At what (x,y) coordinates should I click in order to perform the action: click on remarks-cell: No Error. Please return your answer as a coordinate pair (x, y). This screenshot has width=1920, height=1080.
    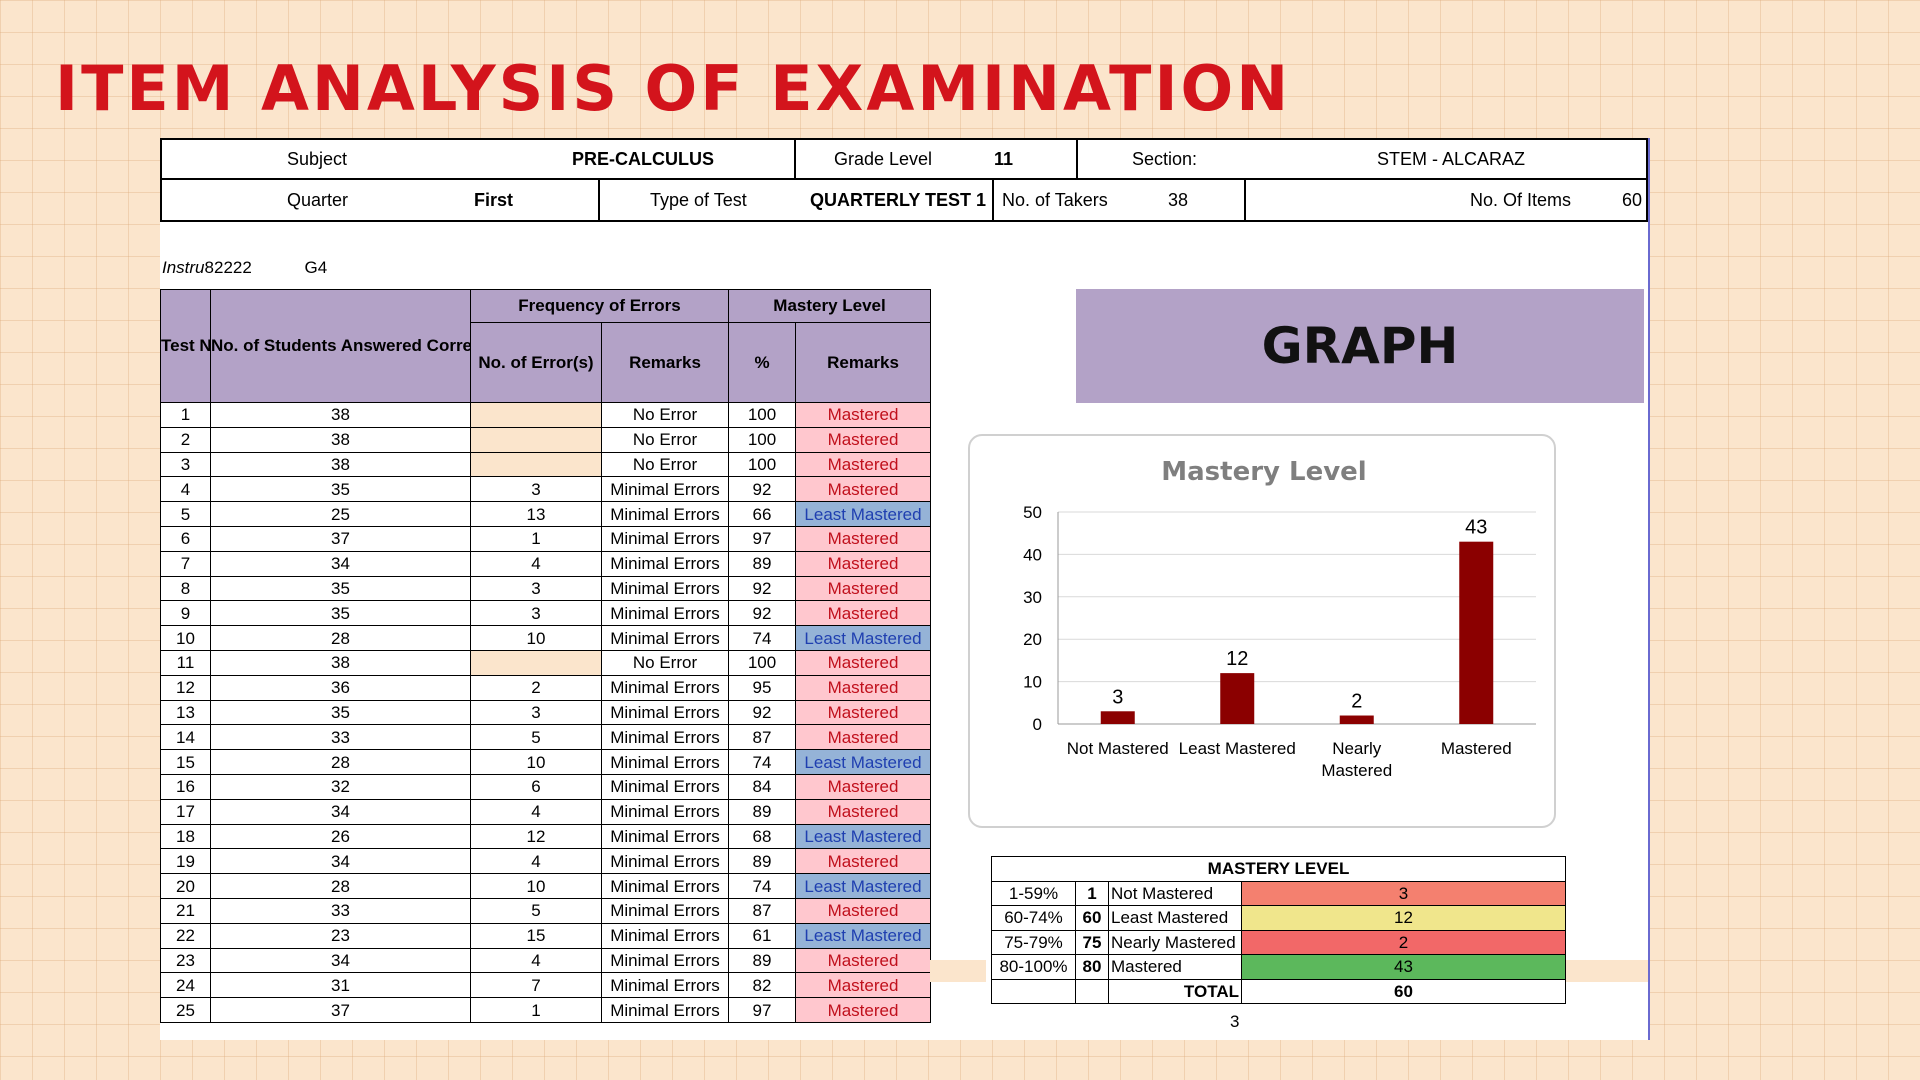
    Looking at the image, I should click on (665, 415).